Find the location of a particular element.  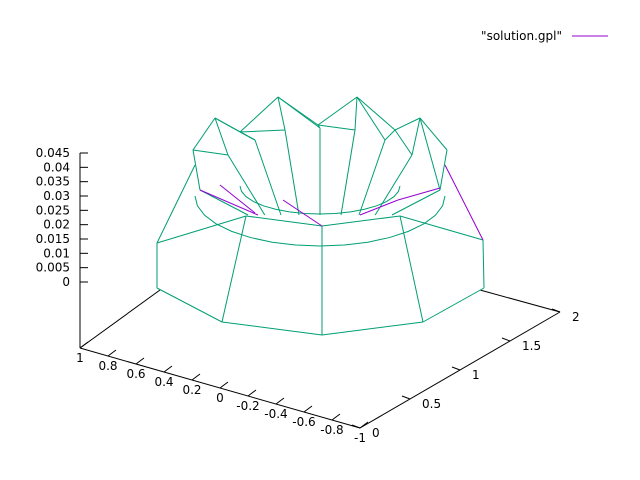

legend-label: "solution.gpl" is located at coordinates (521, 36).